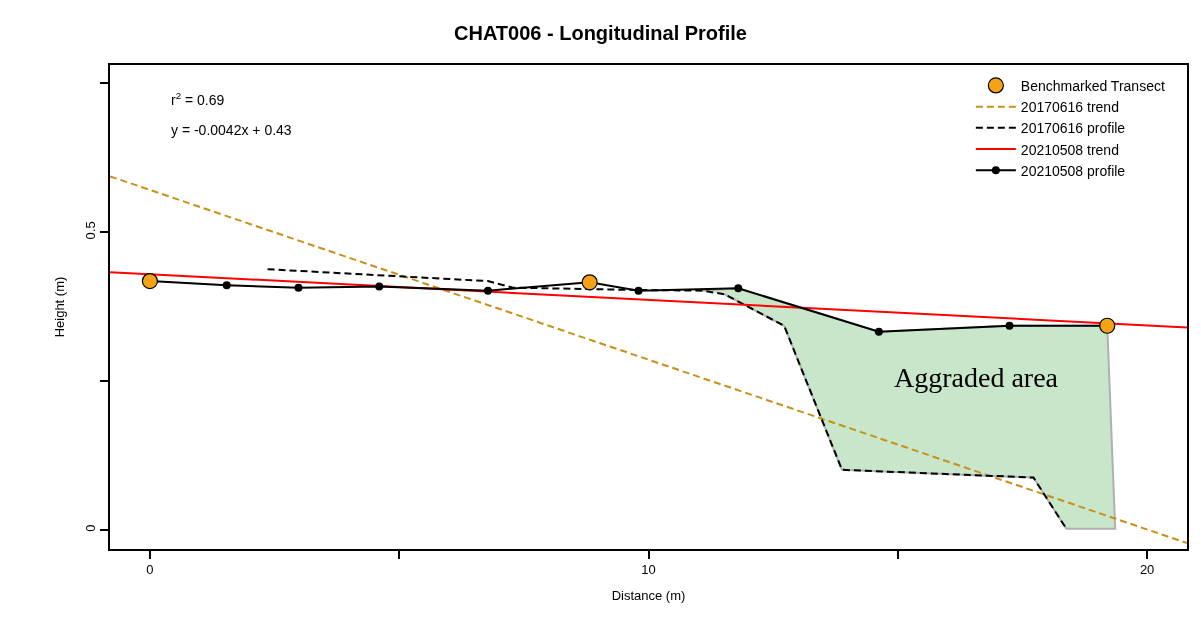 The height and width of the screenshot is (639, 1201). Describe the element at coordinates (1069, 149) in the screenshot. I see `legend-label: 20210508 trend` at that location.